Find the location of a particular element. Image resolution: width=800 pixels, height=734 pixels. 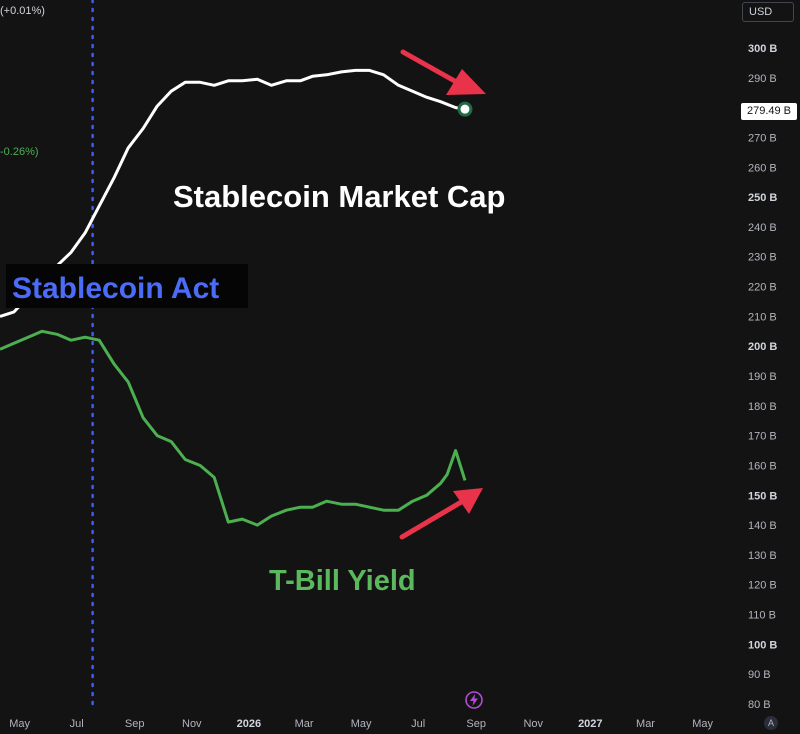

annotation-act: Stablecoin Act is located at coordinates (115, 288).